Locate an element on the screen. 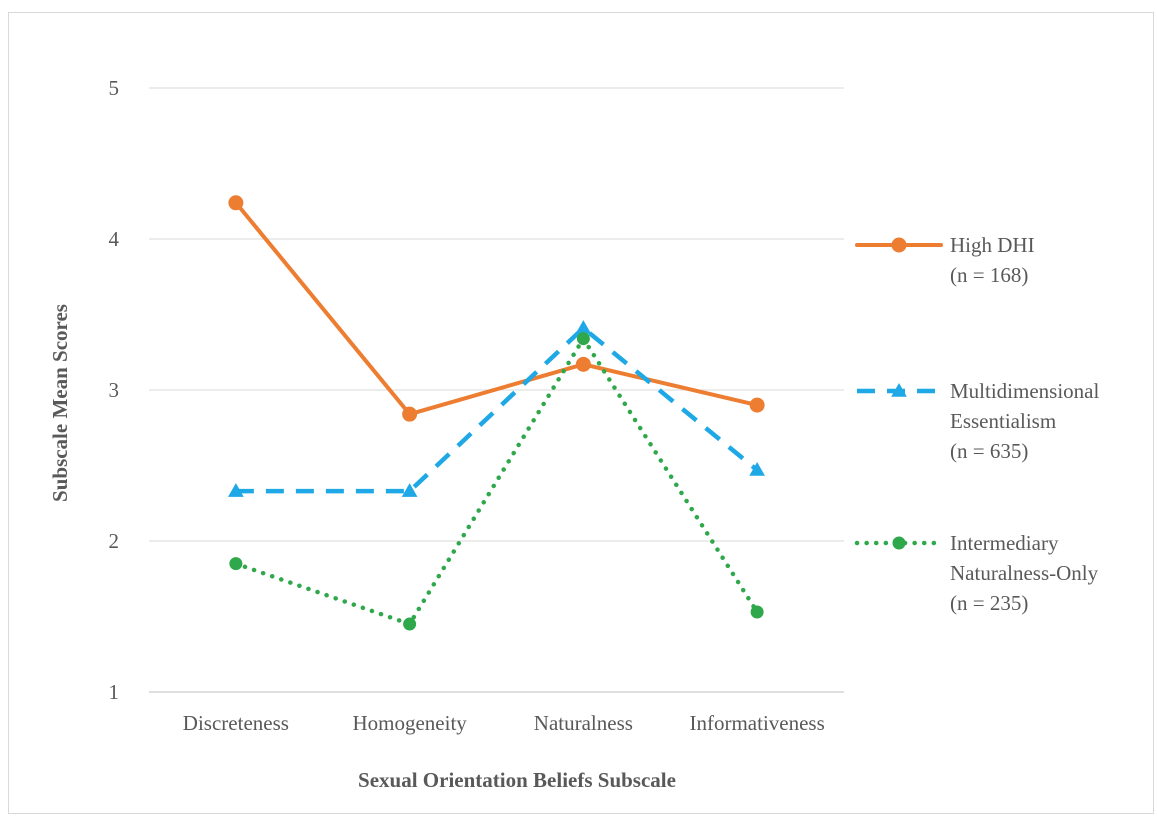  legend-label: (n = 635) is located at coordinates (989, 451).